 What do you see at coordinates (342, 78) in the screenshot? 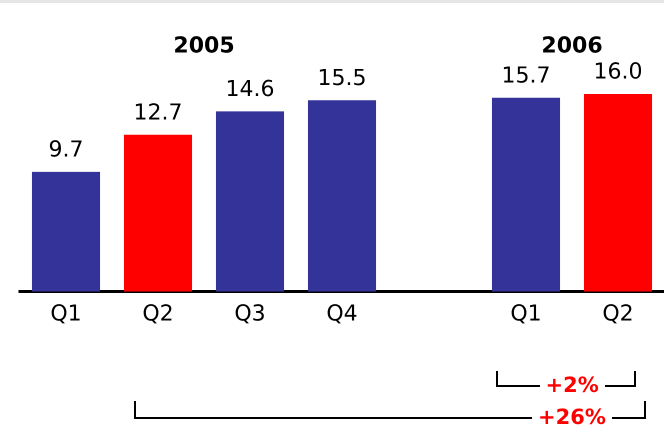
I see `data-label: 15.5` at bounding box center [342, 78].